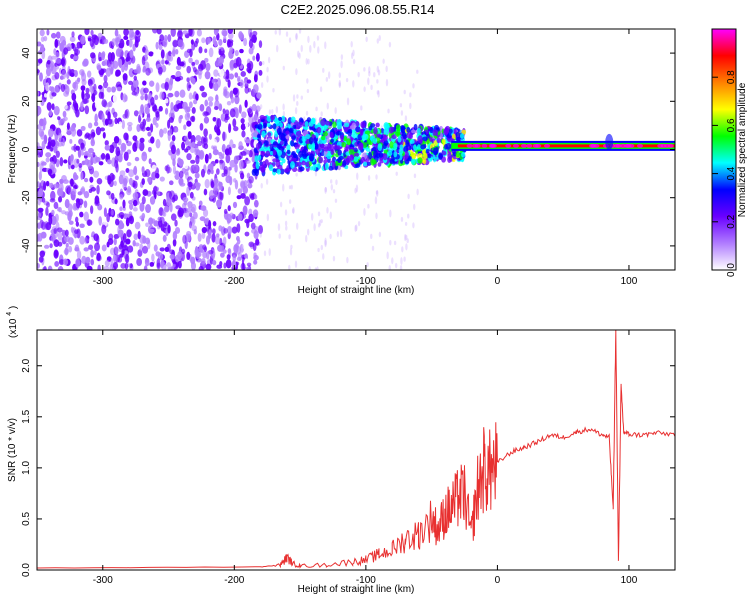 Image resolution: width=750 pixels, height=600 pixels. What do you see at coordinates (731, 221) in the screenshot?
I see `colorbar-tick-label: 0.2` at bounding box center [731, 221].